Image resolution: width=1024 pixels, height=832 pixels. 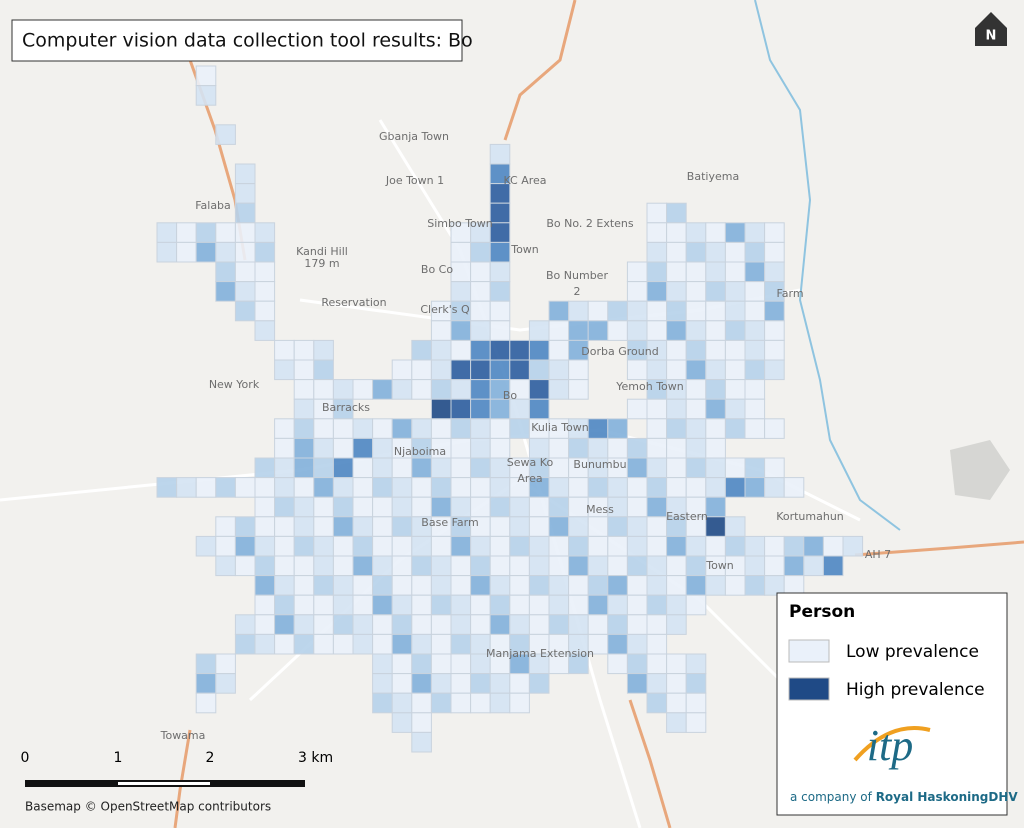 I want to click on north-arrow: N, so click(x=991, y=29).